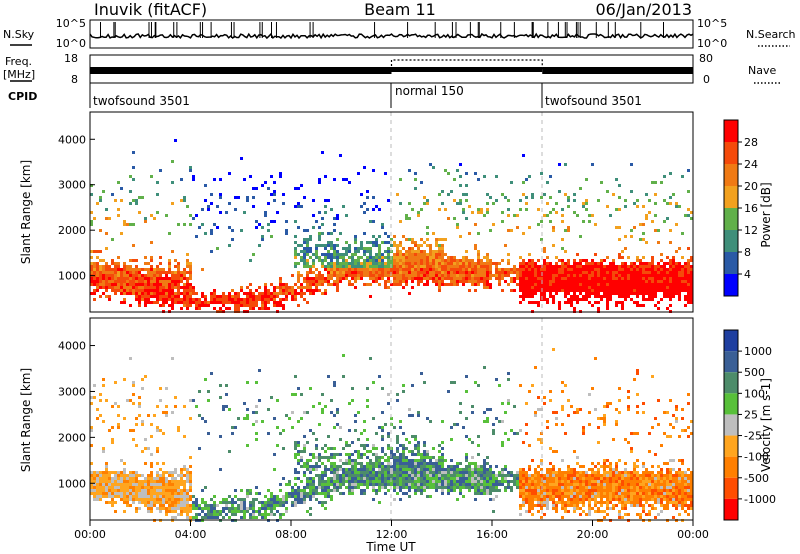  Describe the element at coordinates (550, 499) in the screenshot. I see `cell-1933` at that location.